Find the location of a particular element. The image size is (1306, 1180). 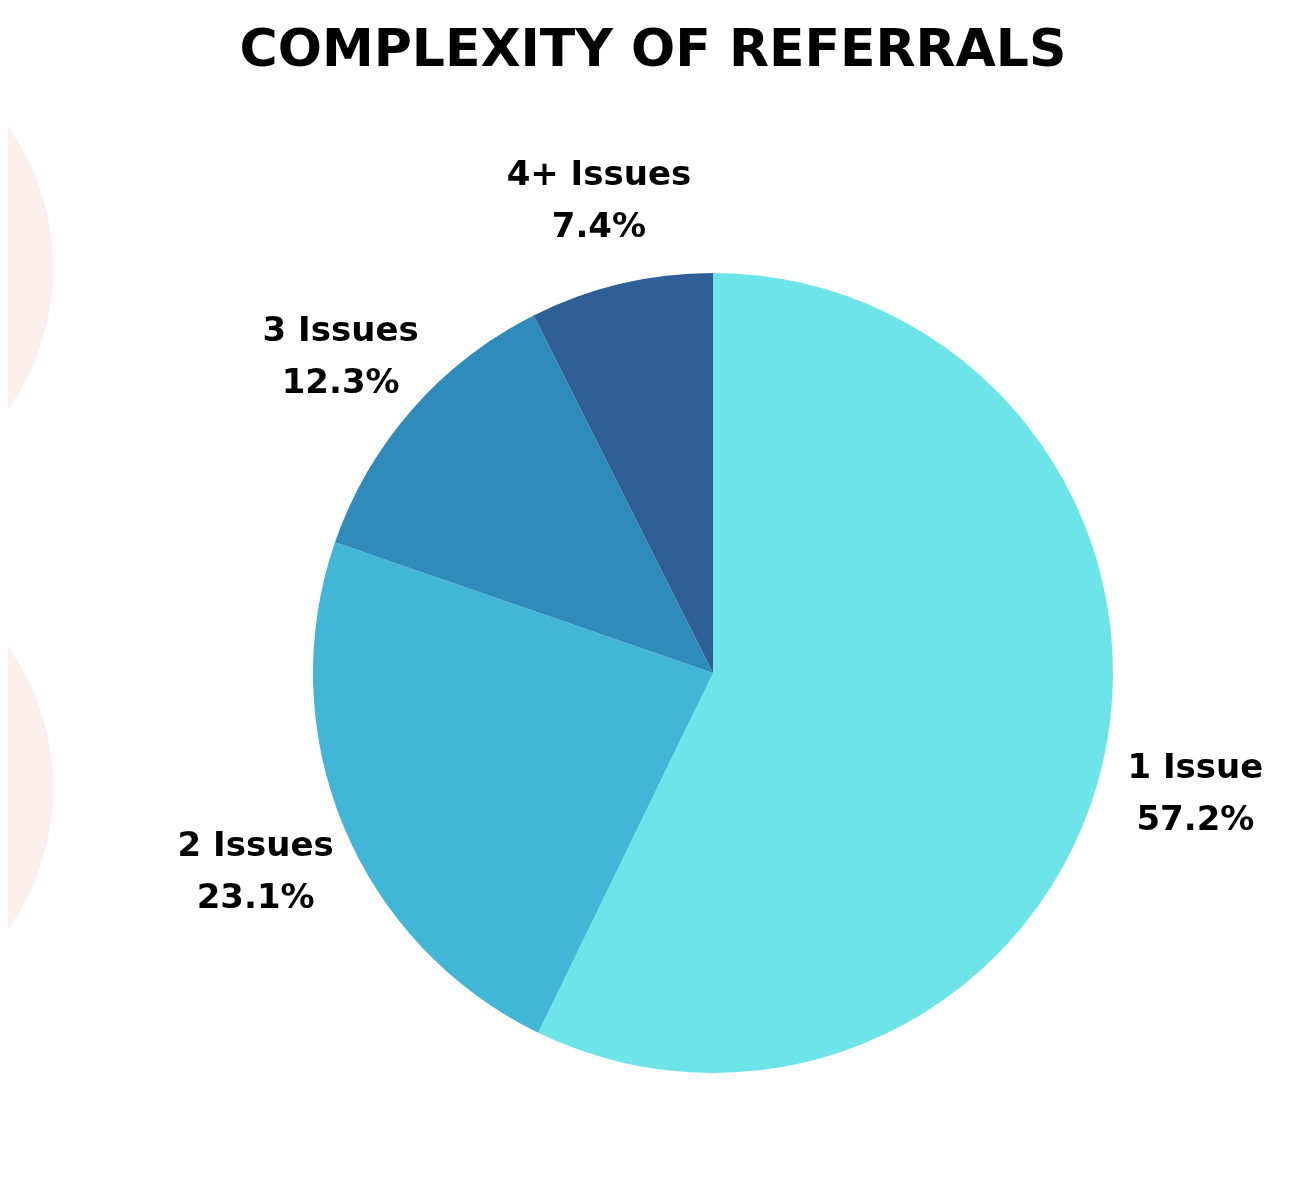

chart-title: COMPLEXITY OF REFERRALS is located at coordinates (653, 48).